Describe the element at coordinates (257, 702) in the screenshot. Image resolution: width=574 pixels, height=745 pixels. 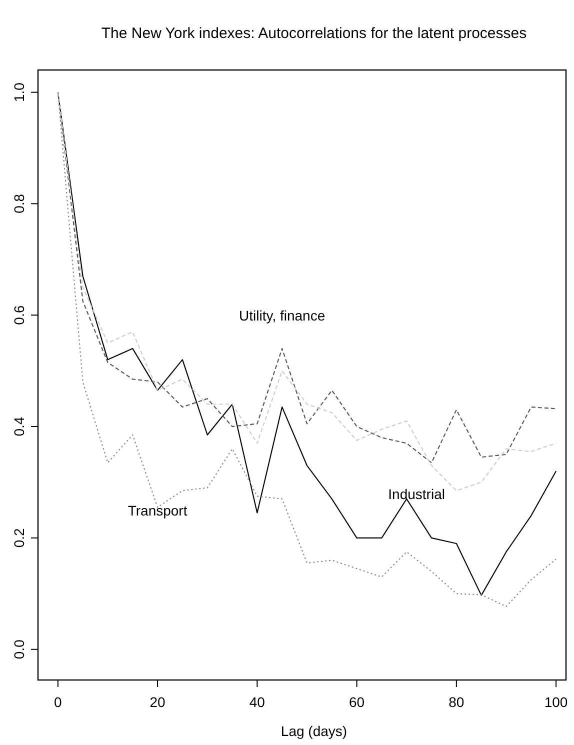
I see `x-tick-label: 40` at that location.